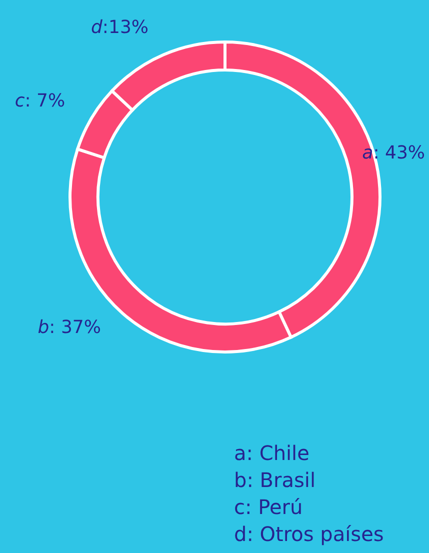 This screenshot has height=553, width=429. What do you see at coordinates (97, 27) in the screenshot?
I see `slice-label: d` at bounding box center [97, 27].